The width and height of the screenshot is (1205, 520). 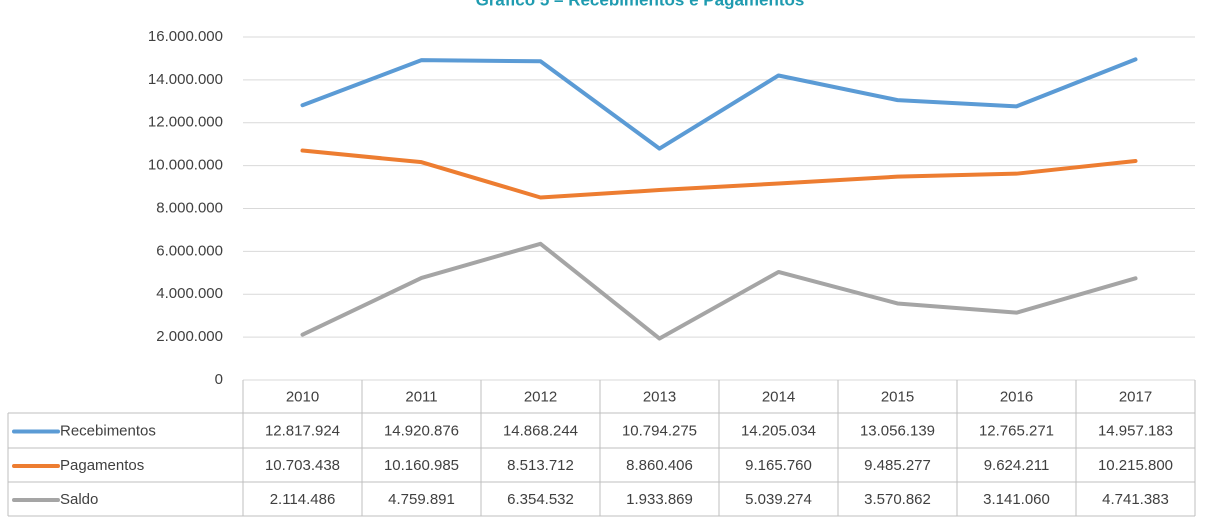 What do you see at coordinates (659, 396) in the screenshot?
I see `x-tick-label: 2013` at bounding box center [659, 396].